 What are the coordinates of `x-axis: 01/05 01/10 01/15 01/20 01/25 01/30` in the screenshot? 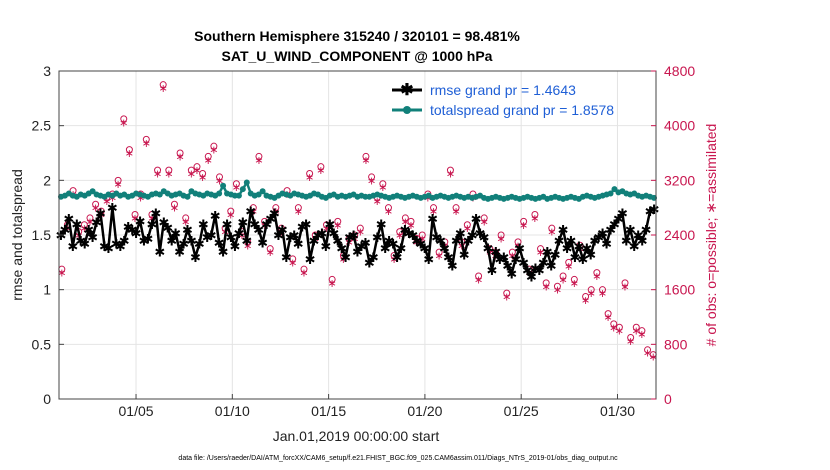 It's located at (377, 406).